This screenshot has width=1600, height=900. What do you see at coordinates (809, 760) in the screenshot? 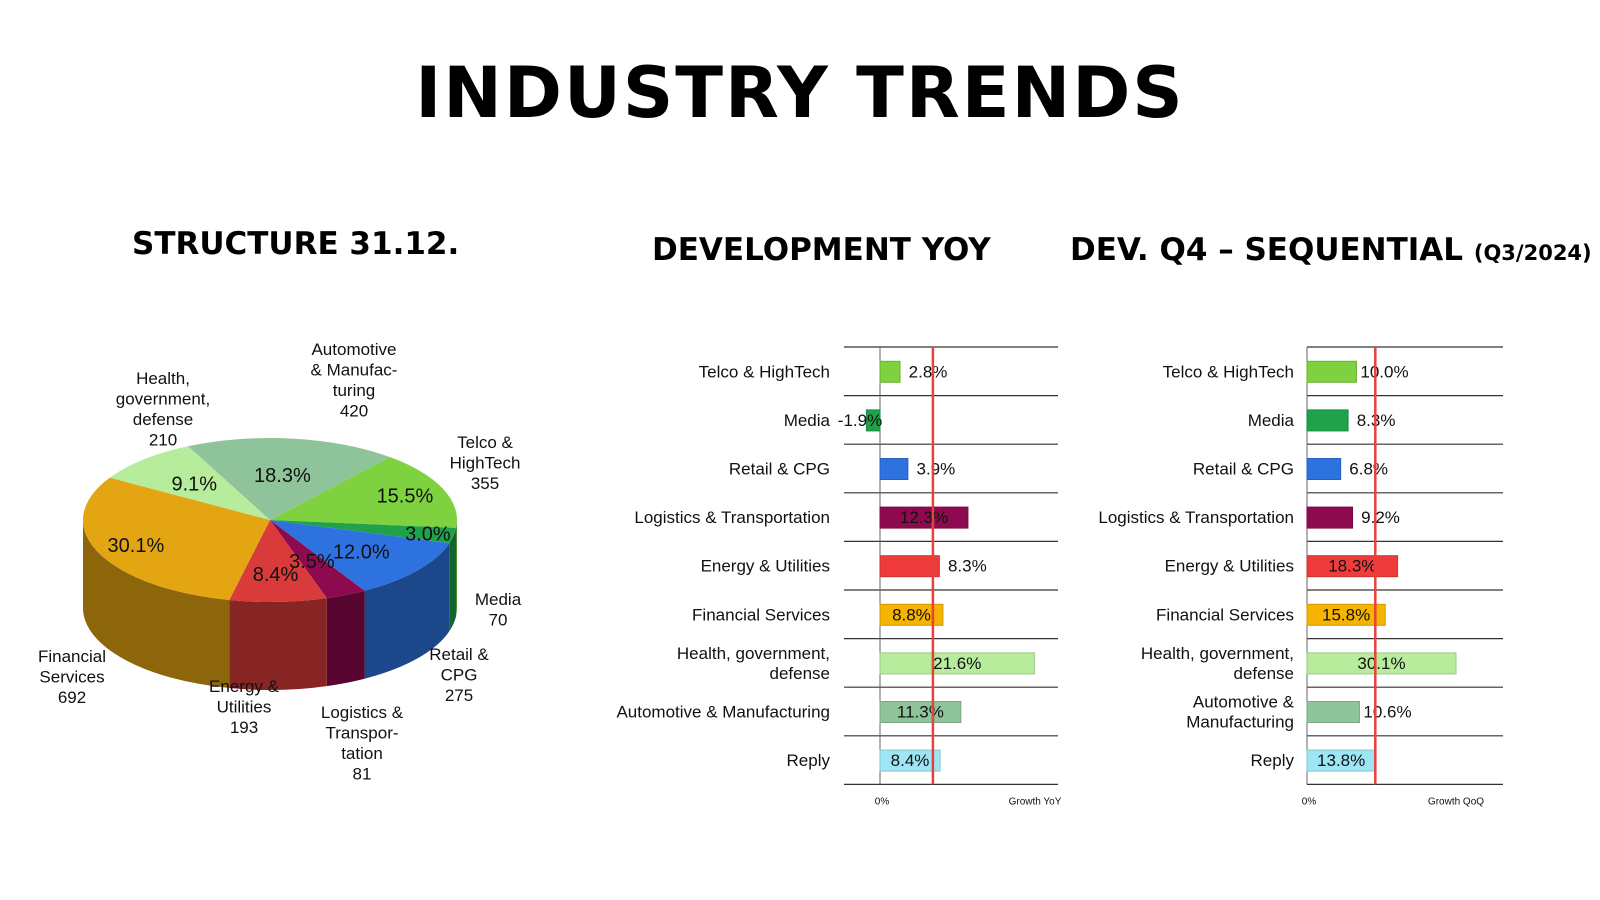
I see `category-label-reply: Reply` at bounding box center [809, 760].